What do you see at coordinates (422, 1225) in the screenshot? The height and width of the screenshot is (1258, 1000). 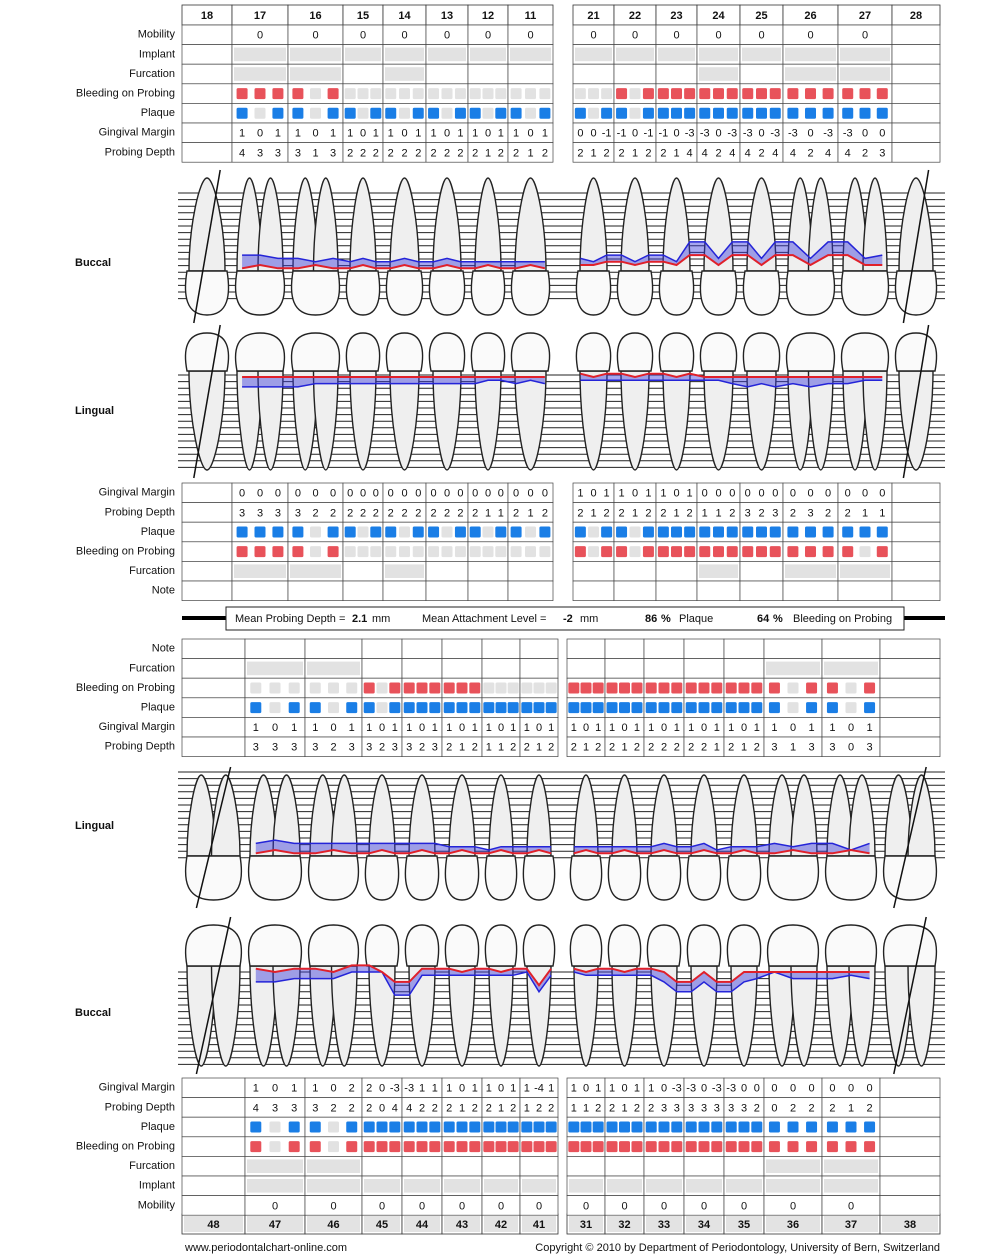 I see `tooth-number: 44` at bounding box center [422, 1225].